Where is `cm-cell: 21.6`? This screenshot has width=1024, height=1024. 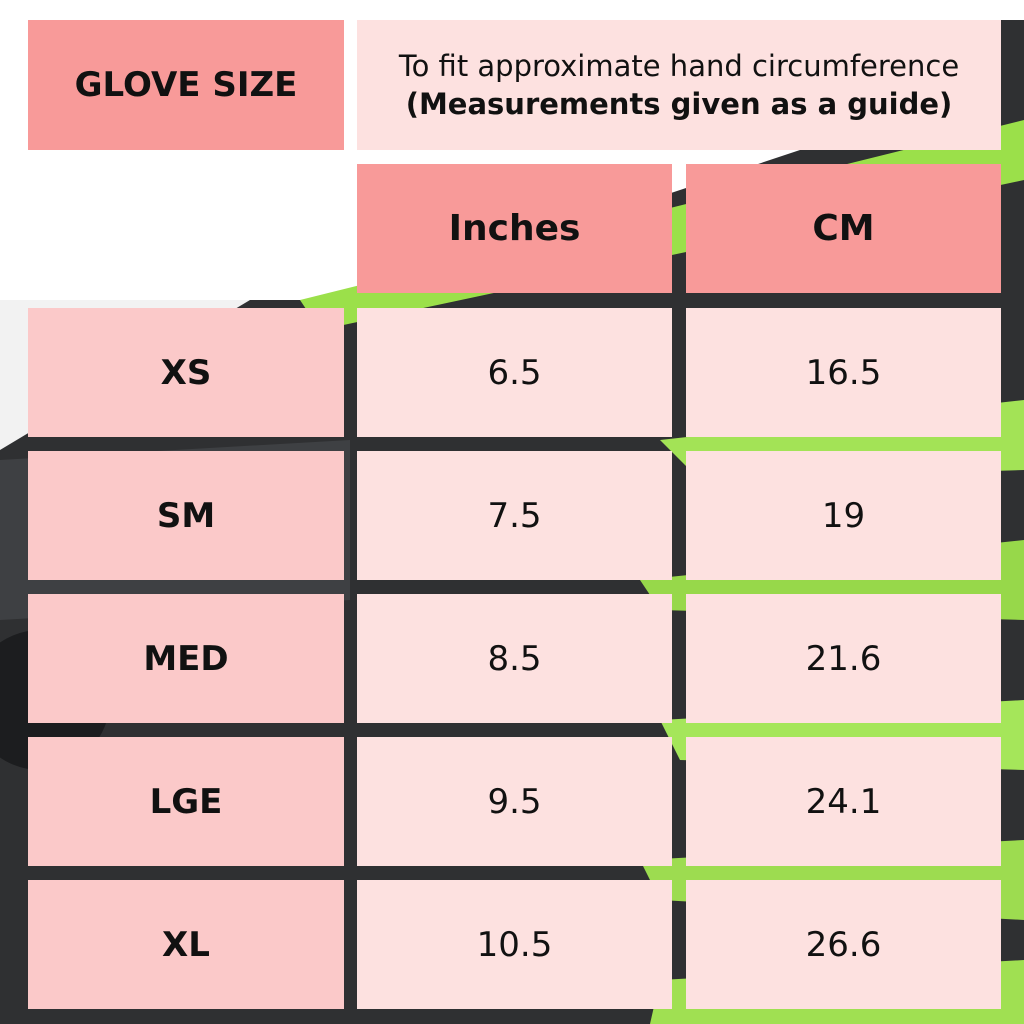 cm-cell: 21.6 is located at coordinates (843, 658).